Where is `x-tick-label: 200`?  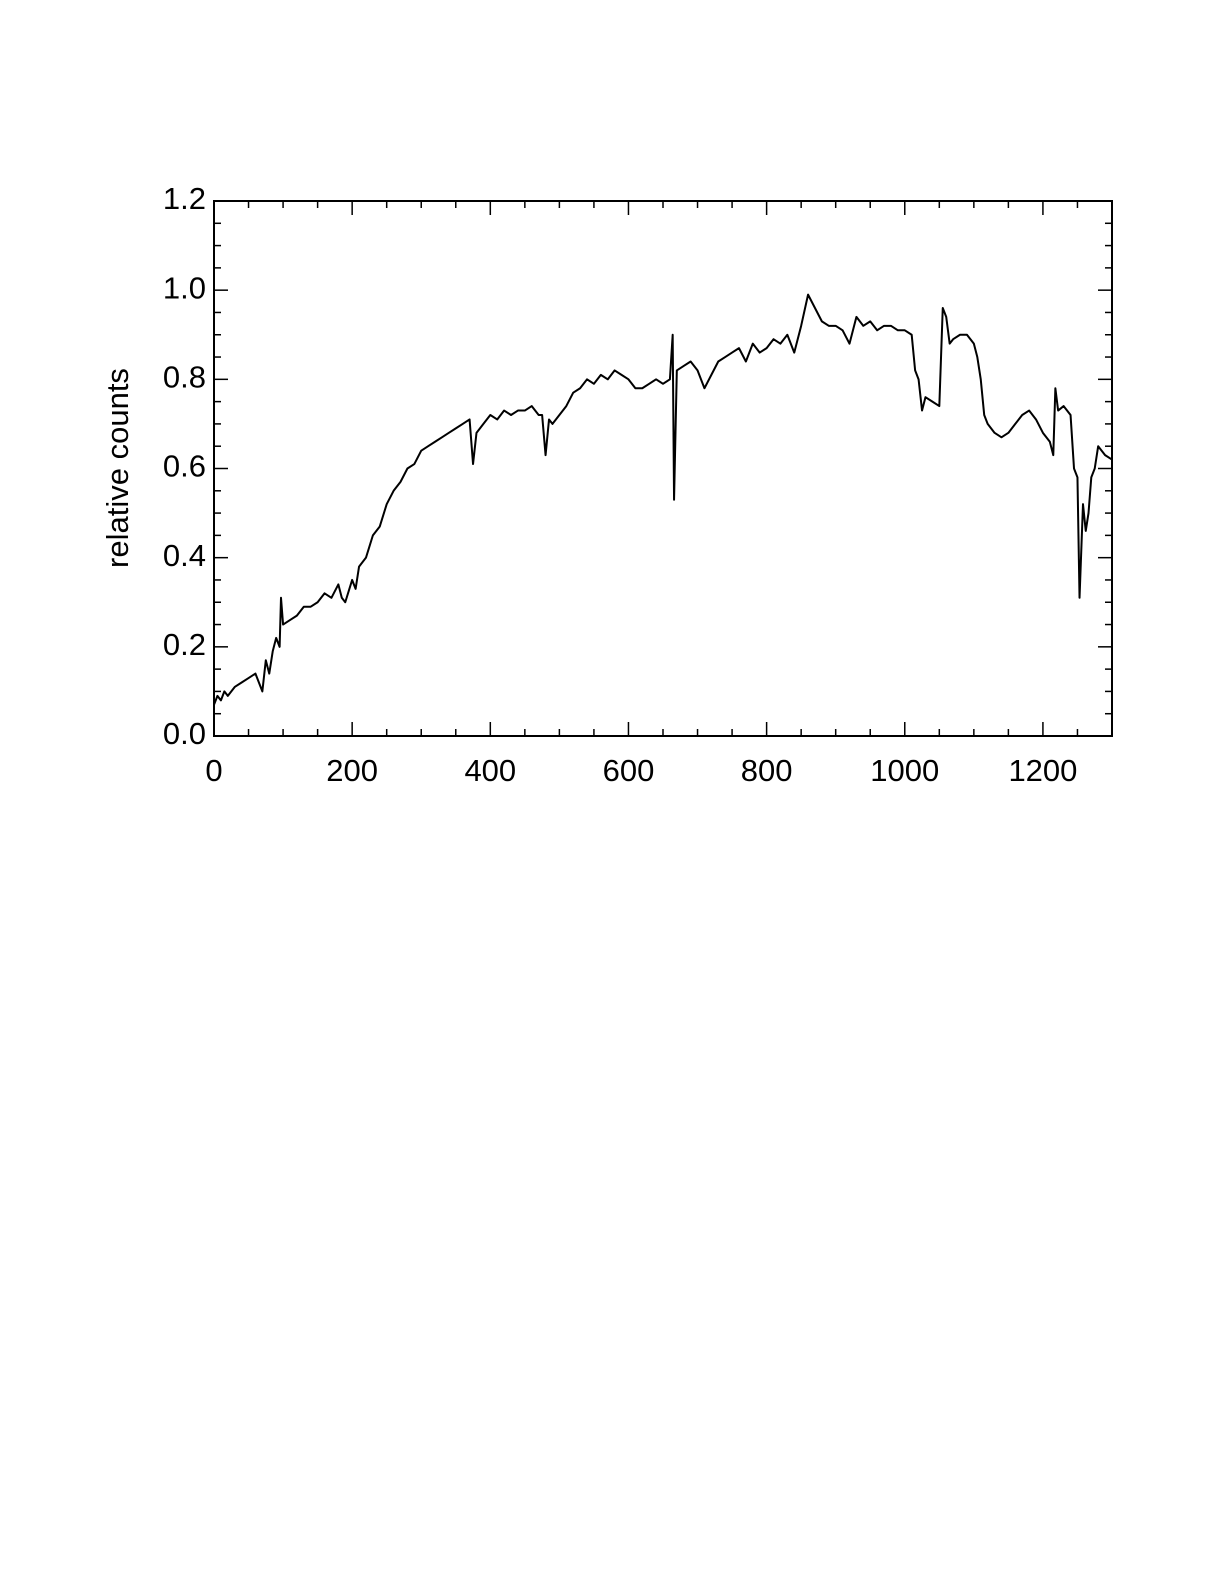
x-tick-label: 200 is located at coordinates (352, 770).